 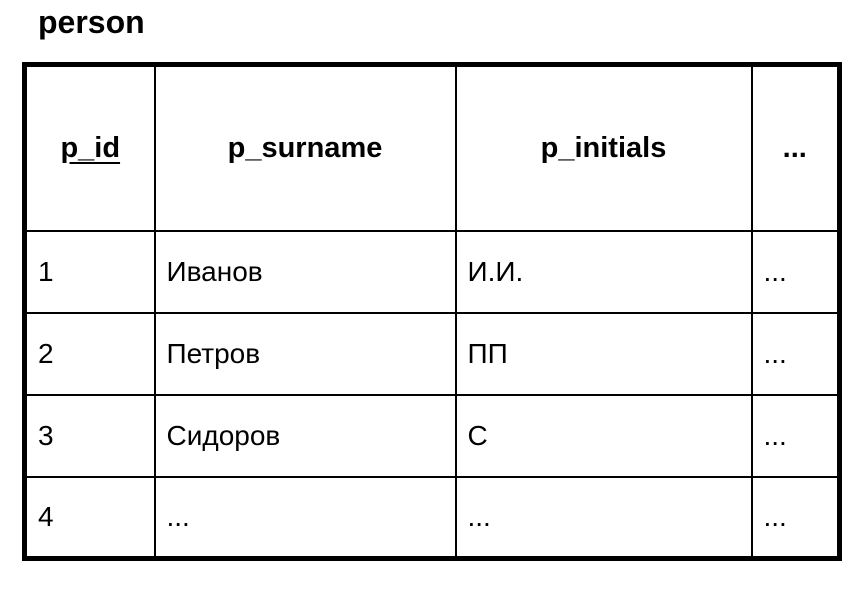 What do you see at coordinates (305, 271) in the screenshot?
I see `cell-p-surname: Иванов` at bounding box center [305, 271].